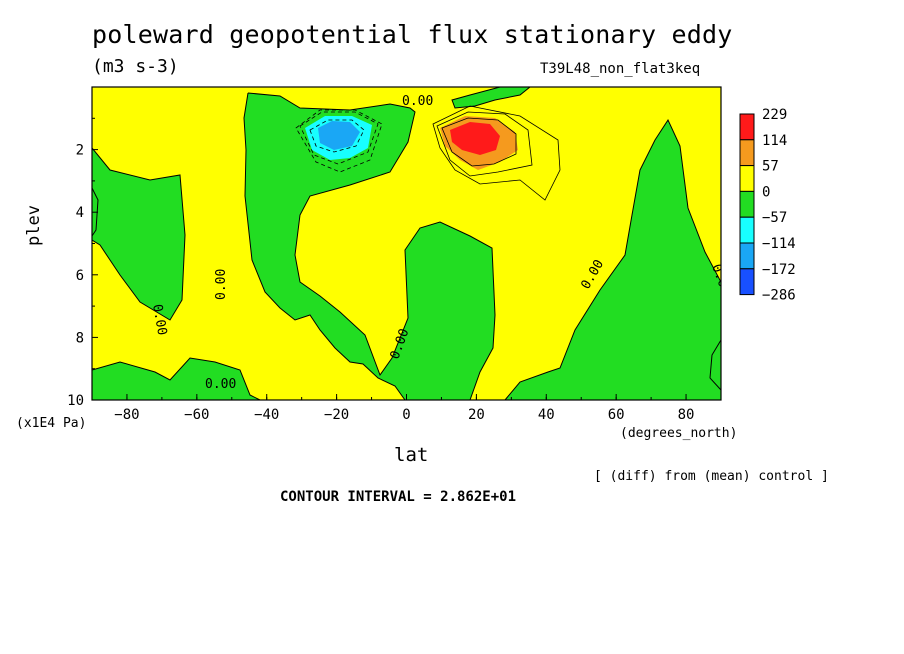  I want to click on x-axis-units: (degrees_north), so click(679, 433).